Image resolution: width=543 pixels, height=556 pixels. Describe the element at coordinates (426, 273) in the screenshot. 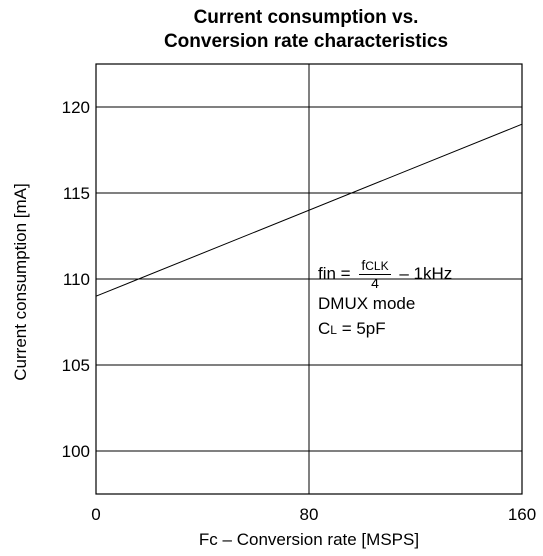

I see `annotation-fin-suffix: – 1kHz` at that location.